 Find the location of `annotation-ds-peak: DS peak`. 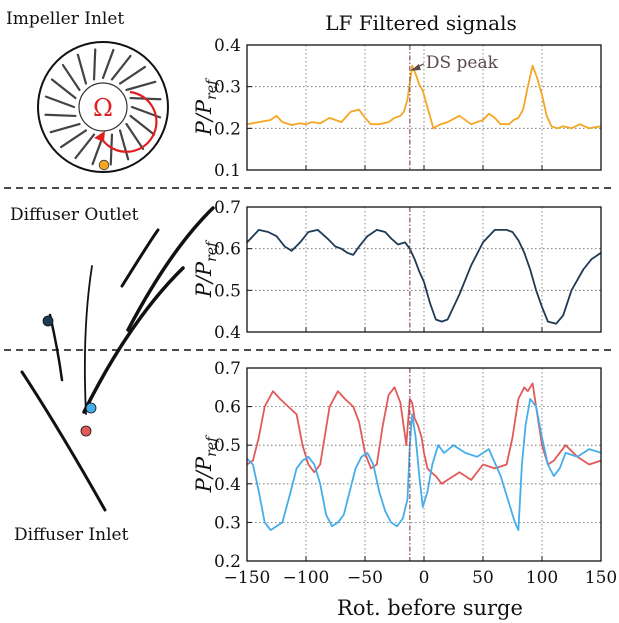

annotation-ds-peak: DS peak is located at coordinates (462, 63).